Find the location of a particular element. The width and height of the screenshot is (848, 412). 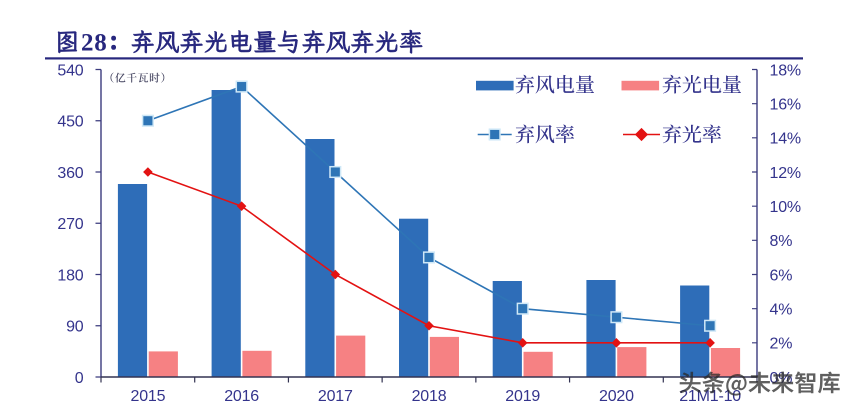

svg-text: 450 is located at coordinates (70, 122).